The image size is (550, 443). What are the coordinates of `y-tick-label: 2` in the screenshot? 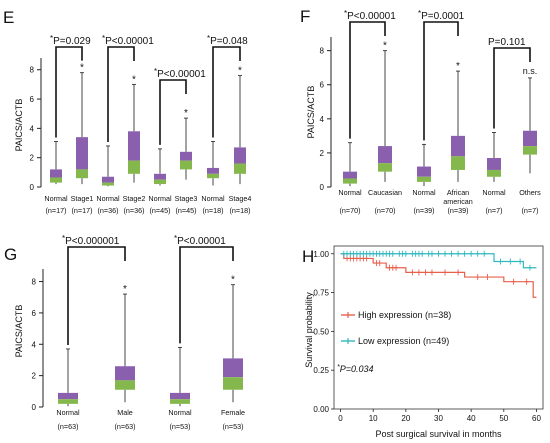 It's located at (322, 153).